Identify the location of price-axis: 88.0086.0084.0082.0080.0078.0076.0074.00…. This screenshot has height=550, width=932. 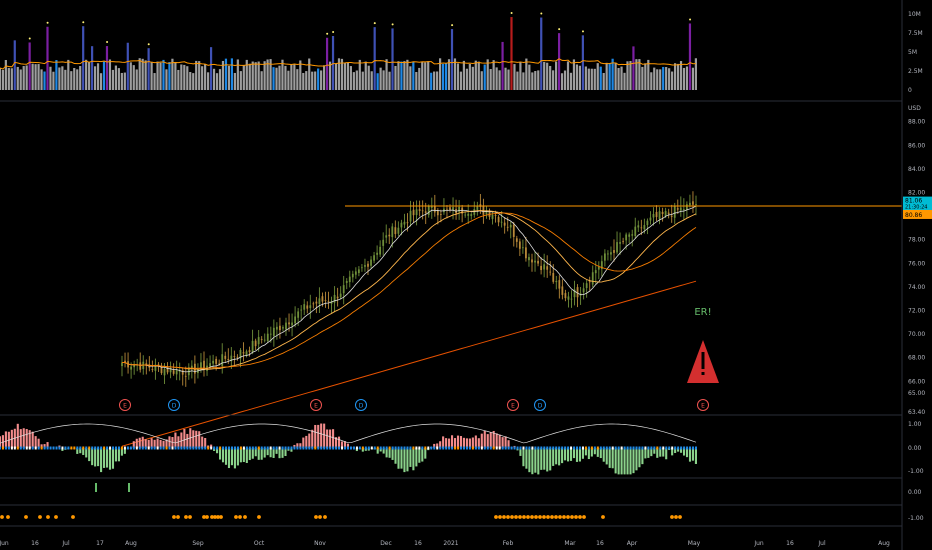
(917, 266).